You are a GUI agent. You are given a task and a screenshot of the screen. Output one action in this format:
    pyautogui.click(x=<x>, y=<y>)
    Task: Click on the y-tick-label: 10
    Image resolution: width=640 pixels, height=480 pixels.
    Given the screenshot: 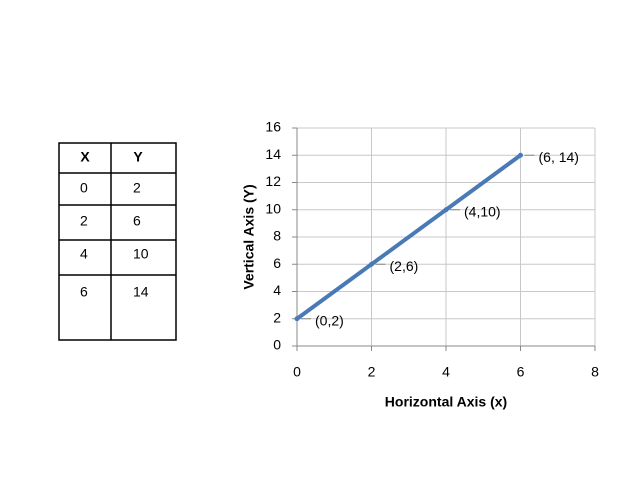 What is the action you would take?
    pyautogui.click(x=273, y=208)
    